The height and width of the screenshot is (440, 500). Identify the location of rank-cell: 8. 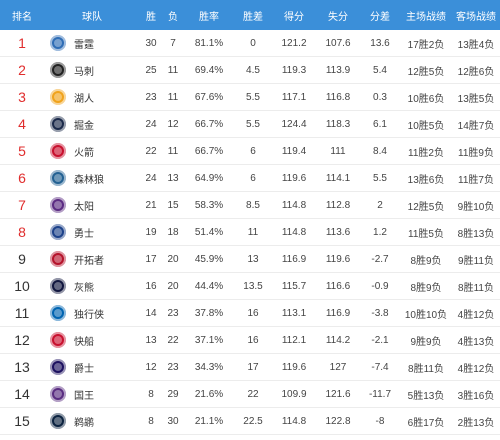
(22, 232).